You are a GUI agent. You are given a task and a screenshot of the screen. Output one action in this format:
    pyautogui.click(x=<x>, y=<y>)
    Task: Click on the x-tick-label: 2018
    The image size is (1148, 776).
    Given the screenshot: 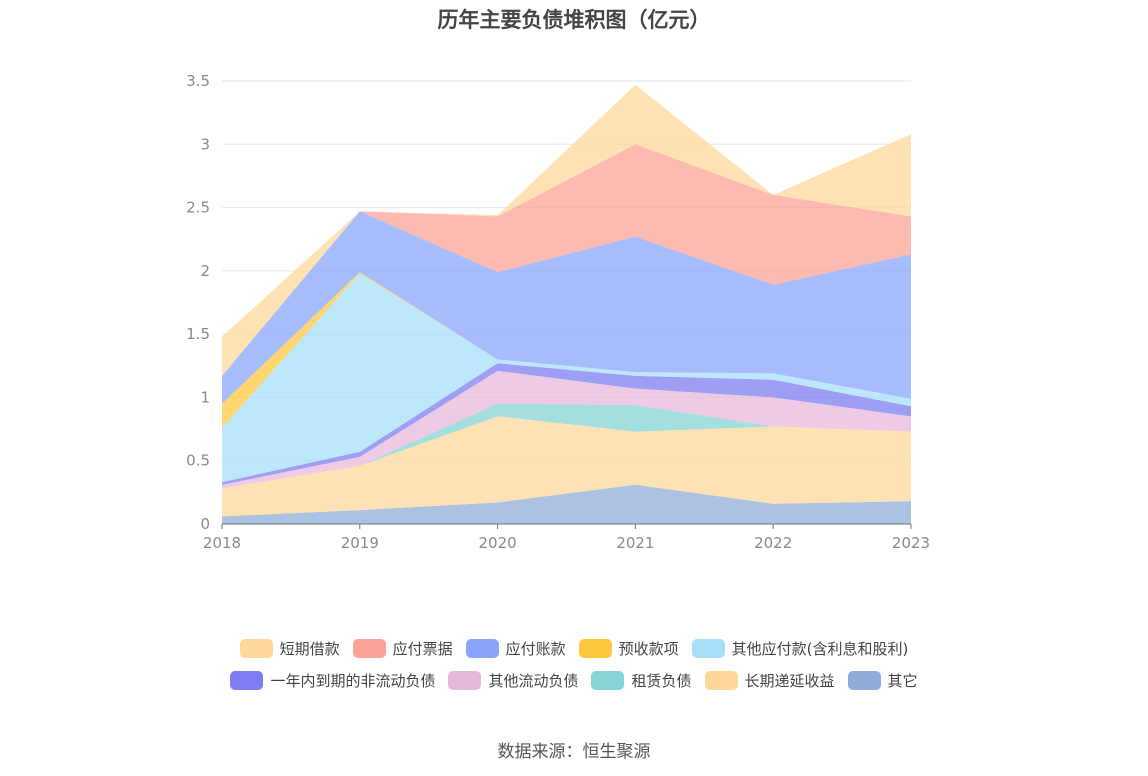 What is the action you would take?
    pyautogui.click(x=222, y=543)
    